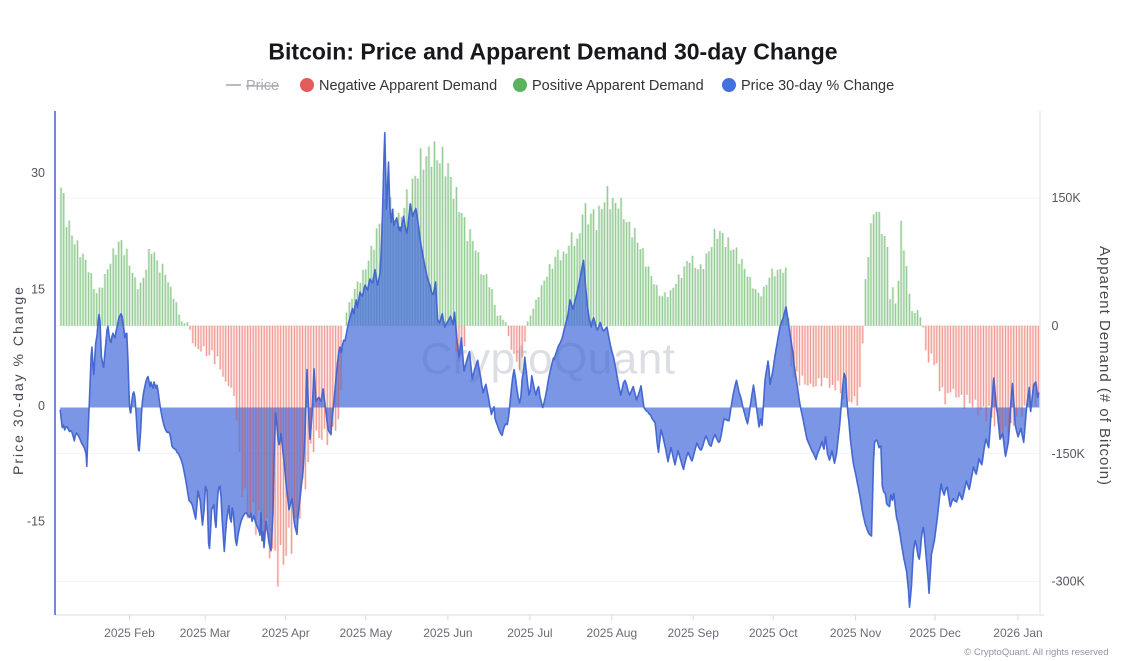  Describe the element at coordinates (365, 633) in the screenshot. I see `svg-text: 2025 May` at that location.